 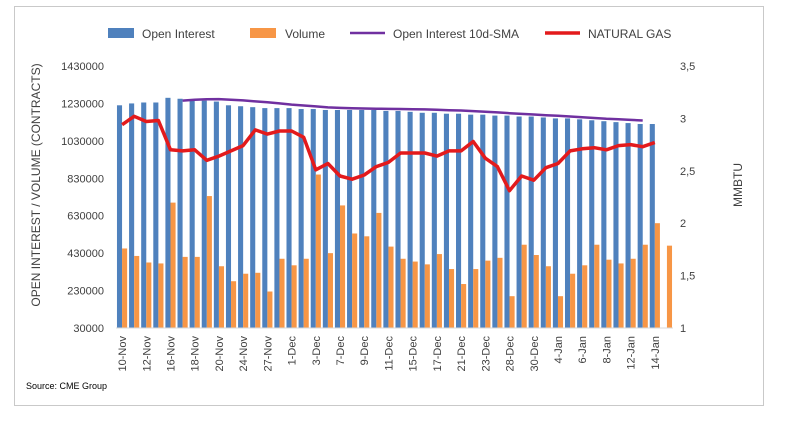 I want to click on x-tick-label: 30-Dec, so click(x=535, y=354).